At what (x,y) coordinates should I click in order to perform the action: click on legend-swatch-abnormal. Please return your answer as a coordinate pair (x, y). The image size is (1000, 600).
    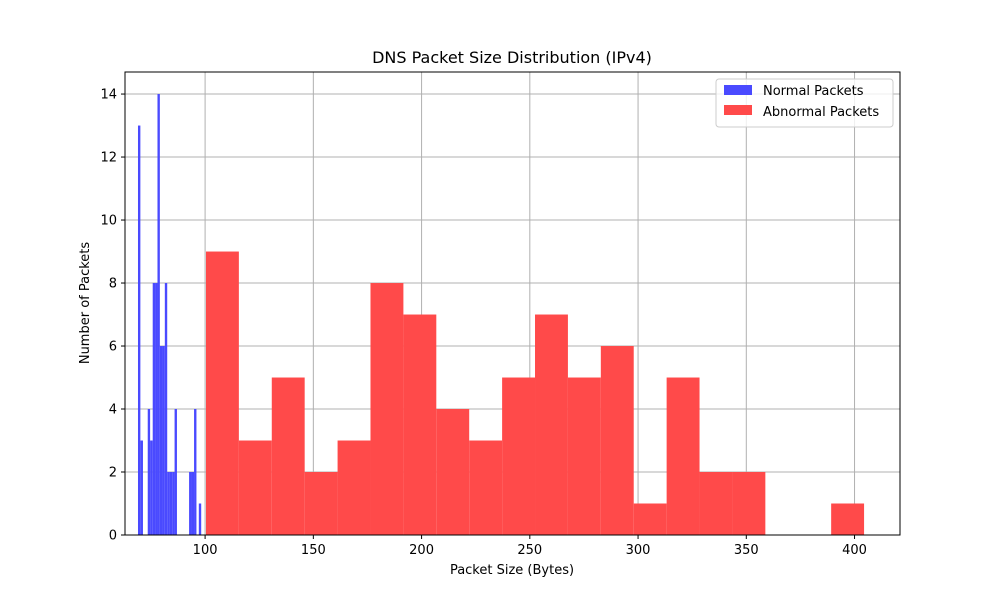
    Looking at the image, I should click on (738, 110).